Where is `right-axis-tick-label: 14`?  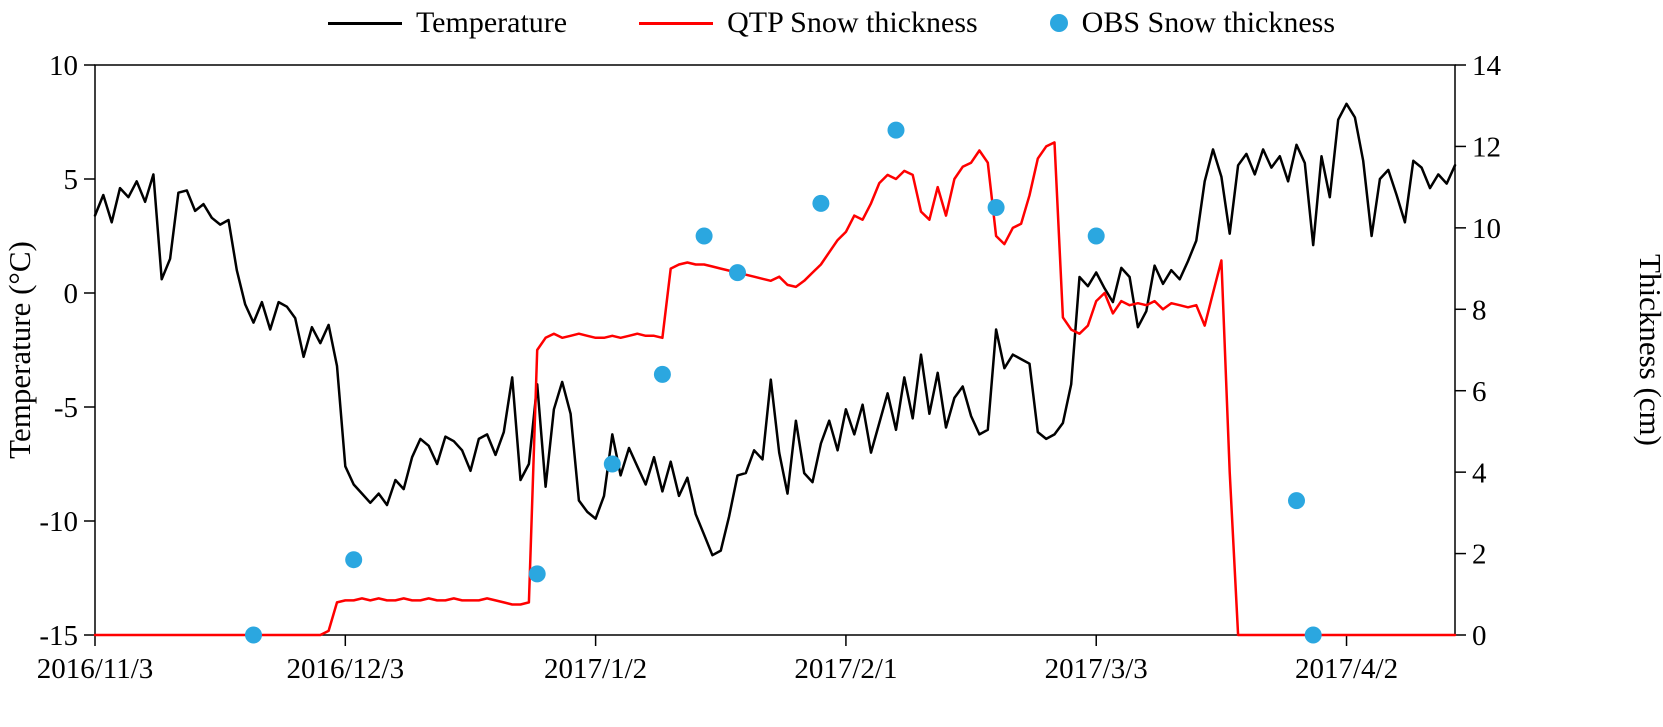 right-axis-tick-label: 14 is located at coordinates (1487, 66).